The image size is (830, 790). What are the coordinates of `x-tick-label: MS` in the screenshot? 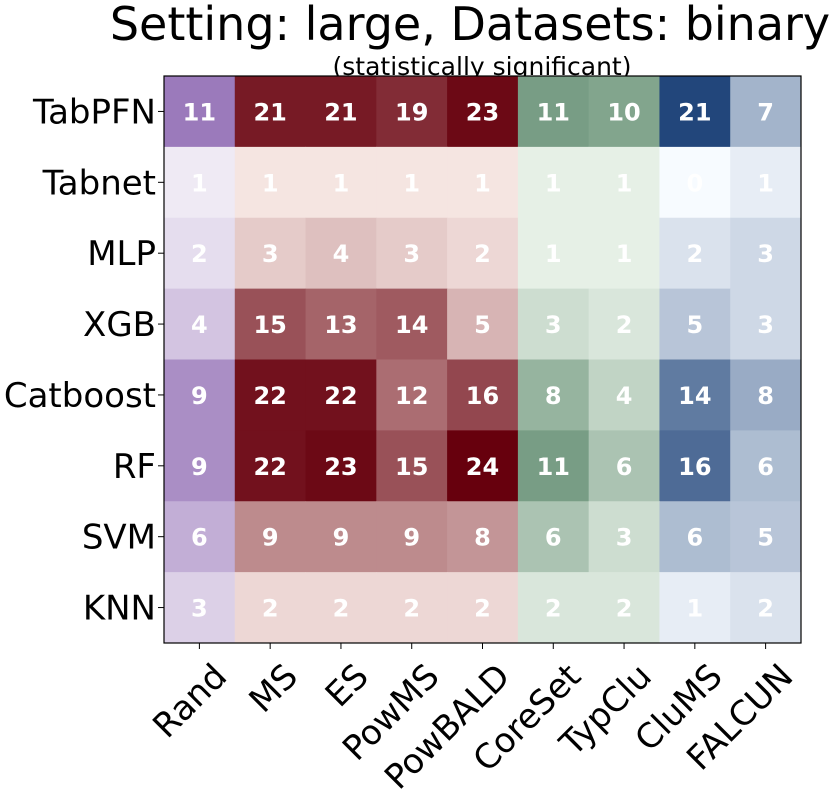 It's located at (274, 688).